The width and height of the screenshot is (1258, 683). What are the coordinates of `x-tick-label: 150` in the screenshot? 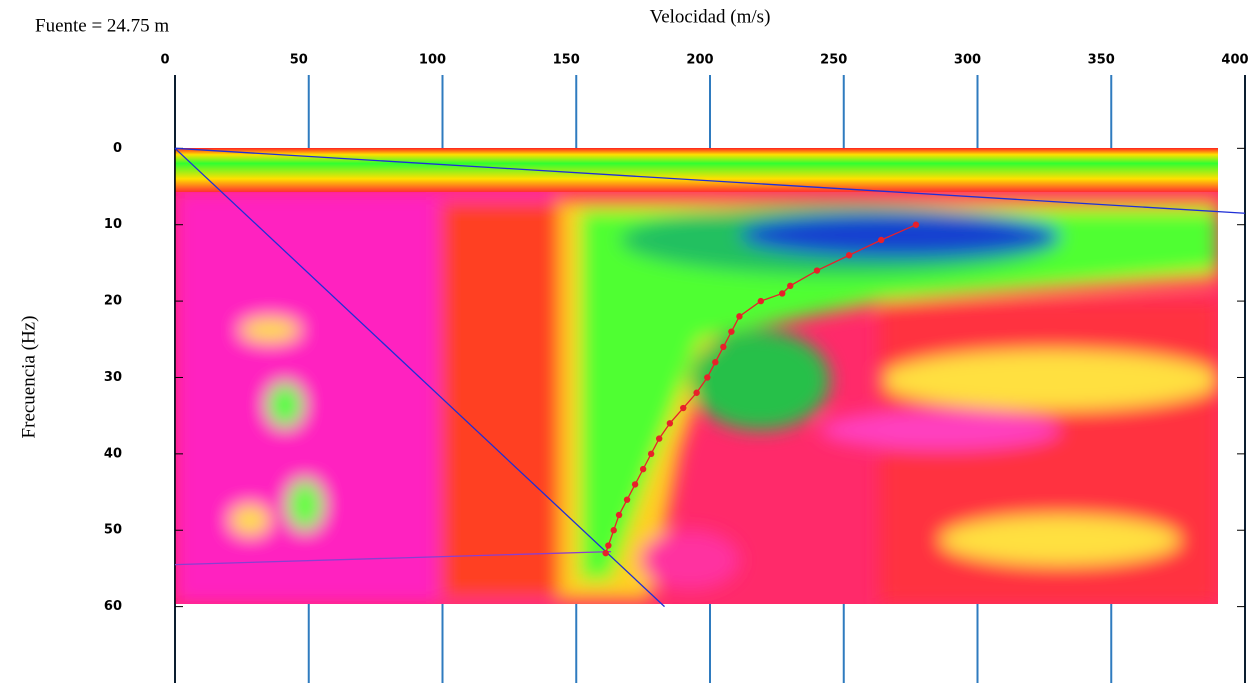 It's located at (566, 60).